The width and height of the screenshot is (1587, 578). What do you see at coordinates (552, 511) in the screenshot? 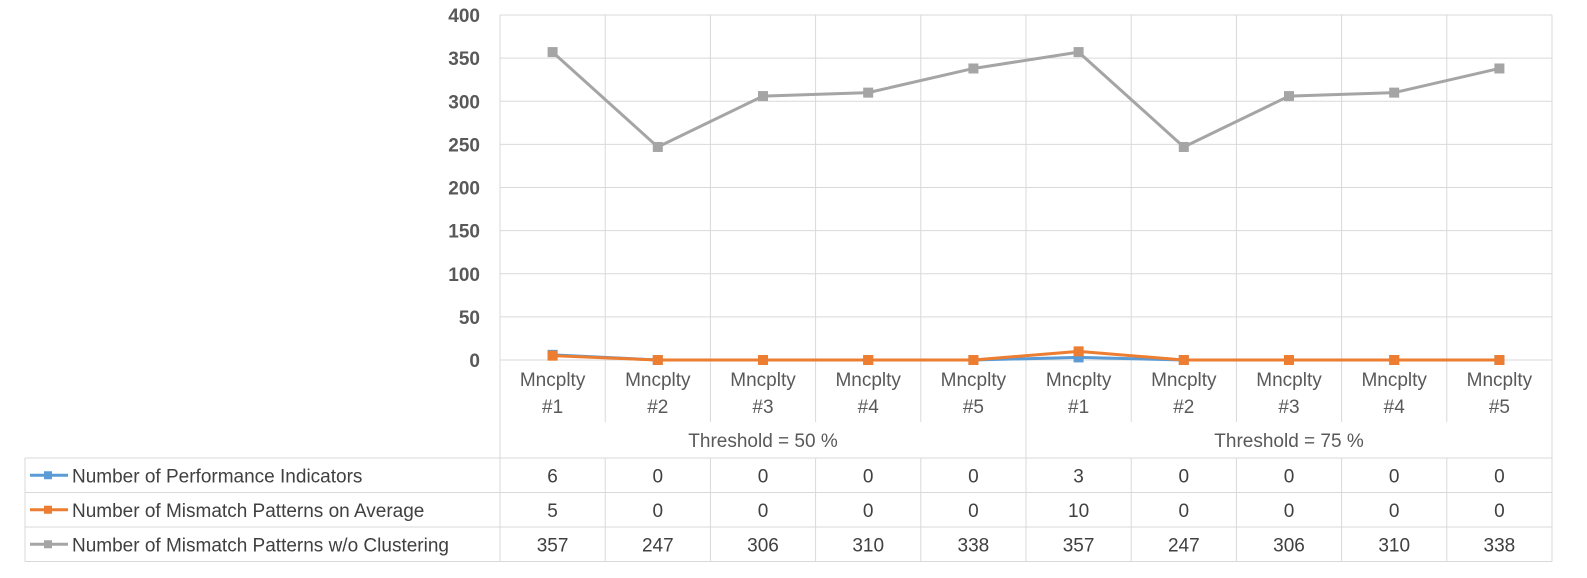
I see `table-cell-value: 5` at bounding box center [552, 511].